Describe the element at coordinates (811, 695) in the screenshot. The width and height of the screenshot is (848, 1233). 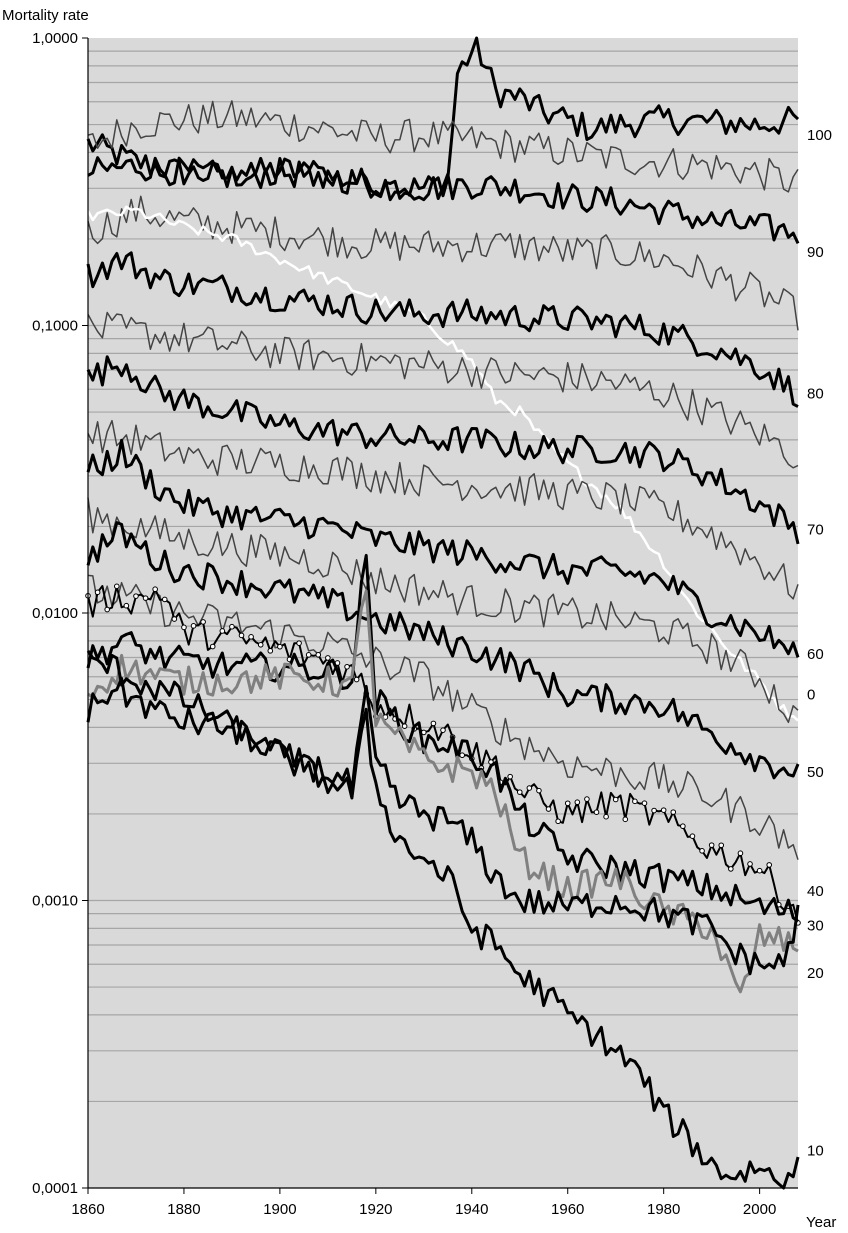
I see `age-label-0: 0` at that location.